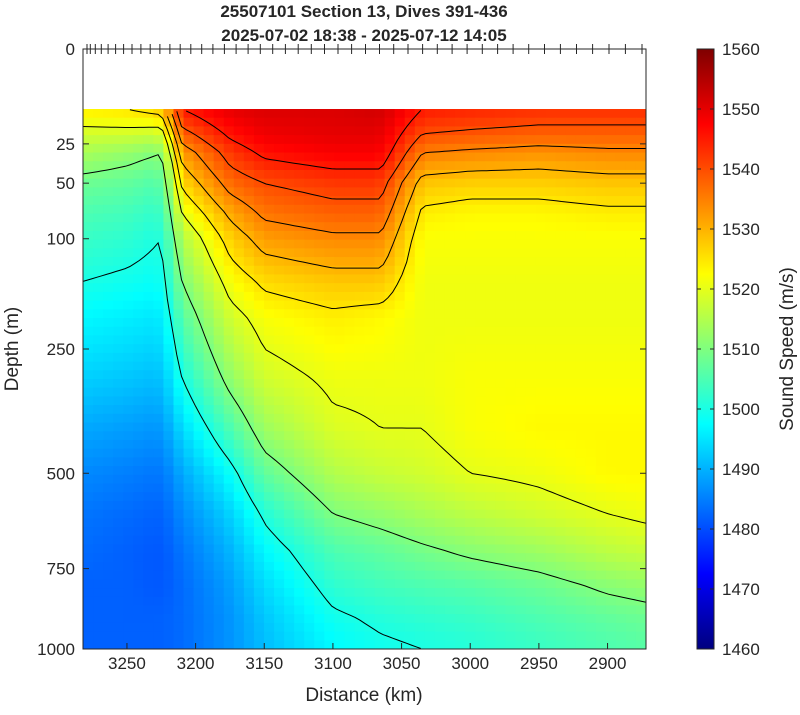 This screenshot has width=800, height=715. What do you see at coordinates (65, 183) in the screenshot?
I see `y-tick-label: 50` at bounding box center [65, 183].